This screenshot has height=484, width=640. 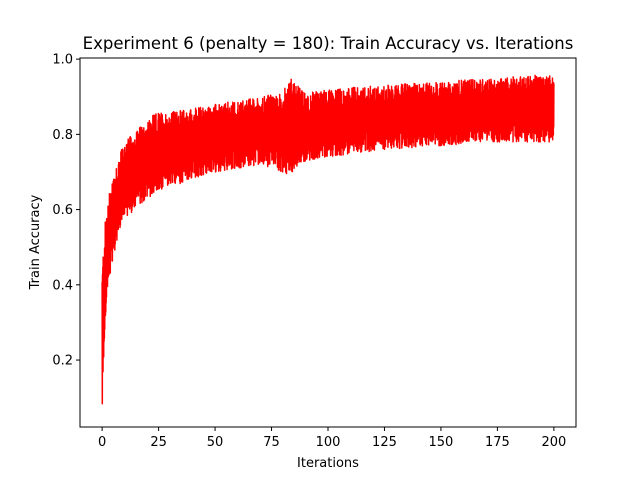 What do you see at coordinates (441, 442) in the screenshot?
I see `x-tick-label: 150` at bounding box center [441, 442].